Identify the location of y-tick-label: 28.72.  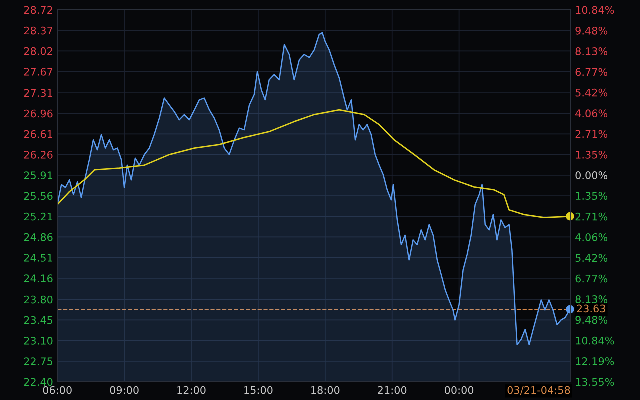
(38, 10).